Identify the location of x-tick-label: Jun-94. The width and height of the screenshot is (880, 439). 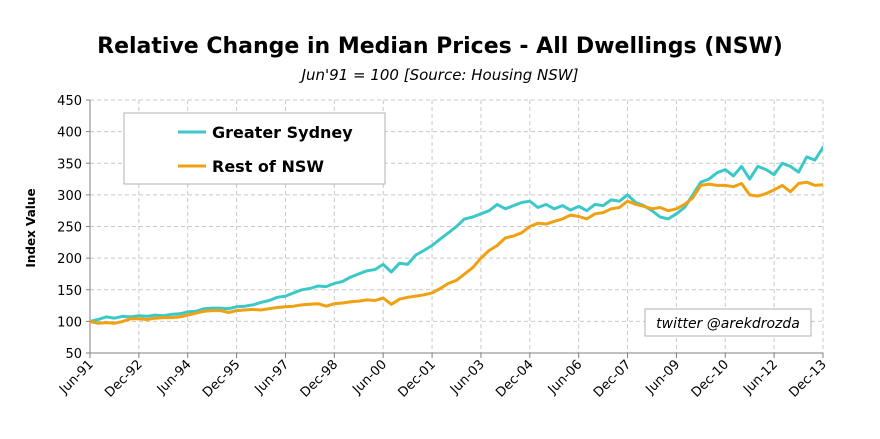
(174, 377).